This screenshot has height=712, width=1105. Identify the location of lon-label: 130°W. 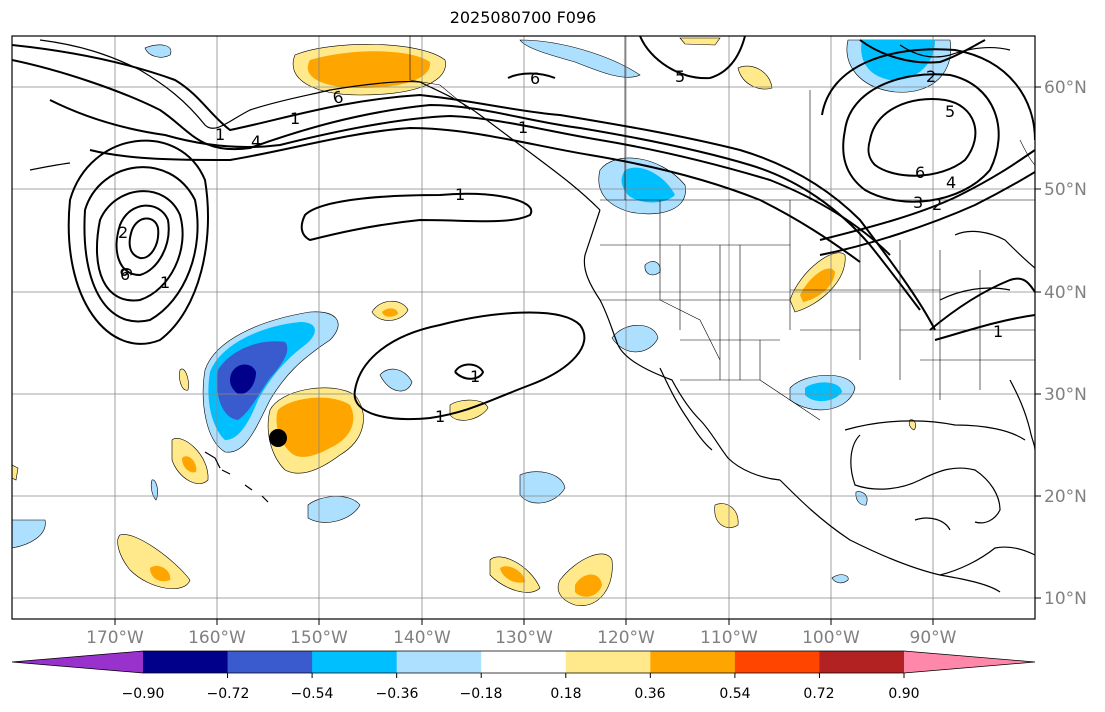
(524, 638).